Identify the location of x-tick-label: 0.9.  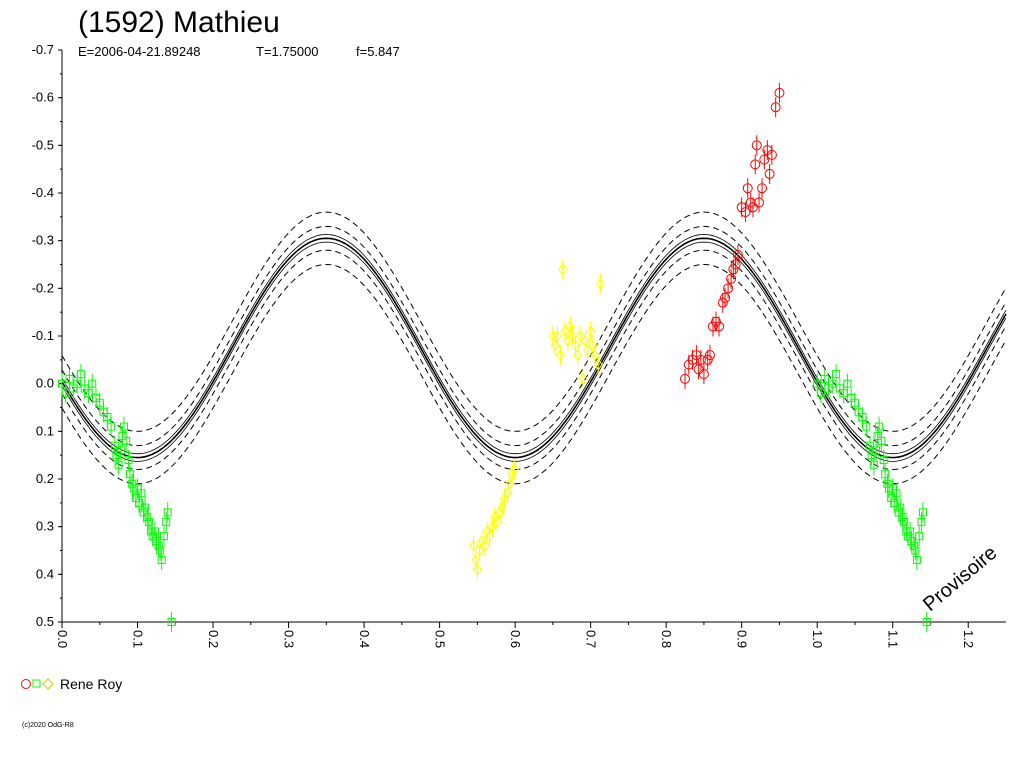
(742, 639).